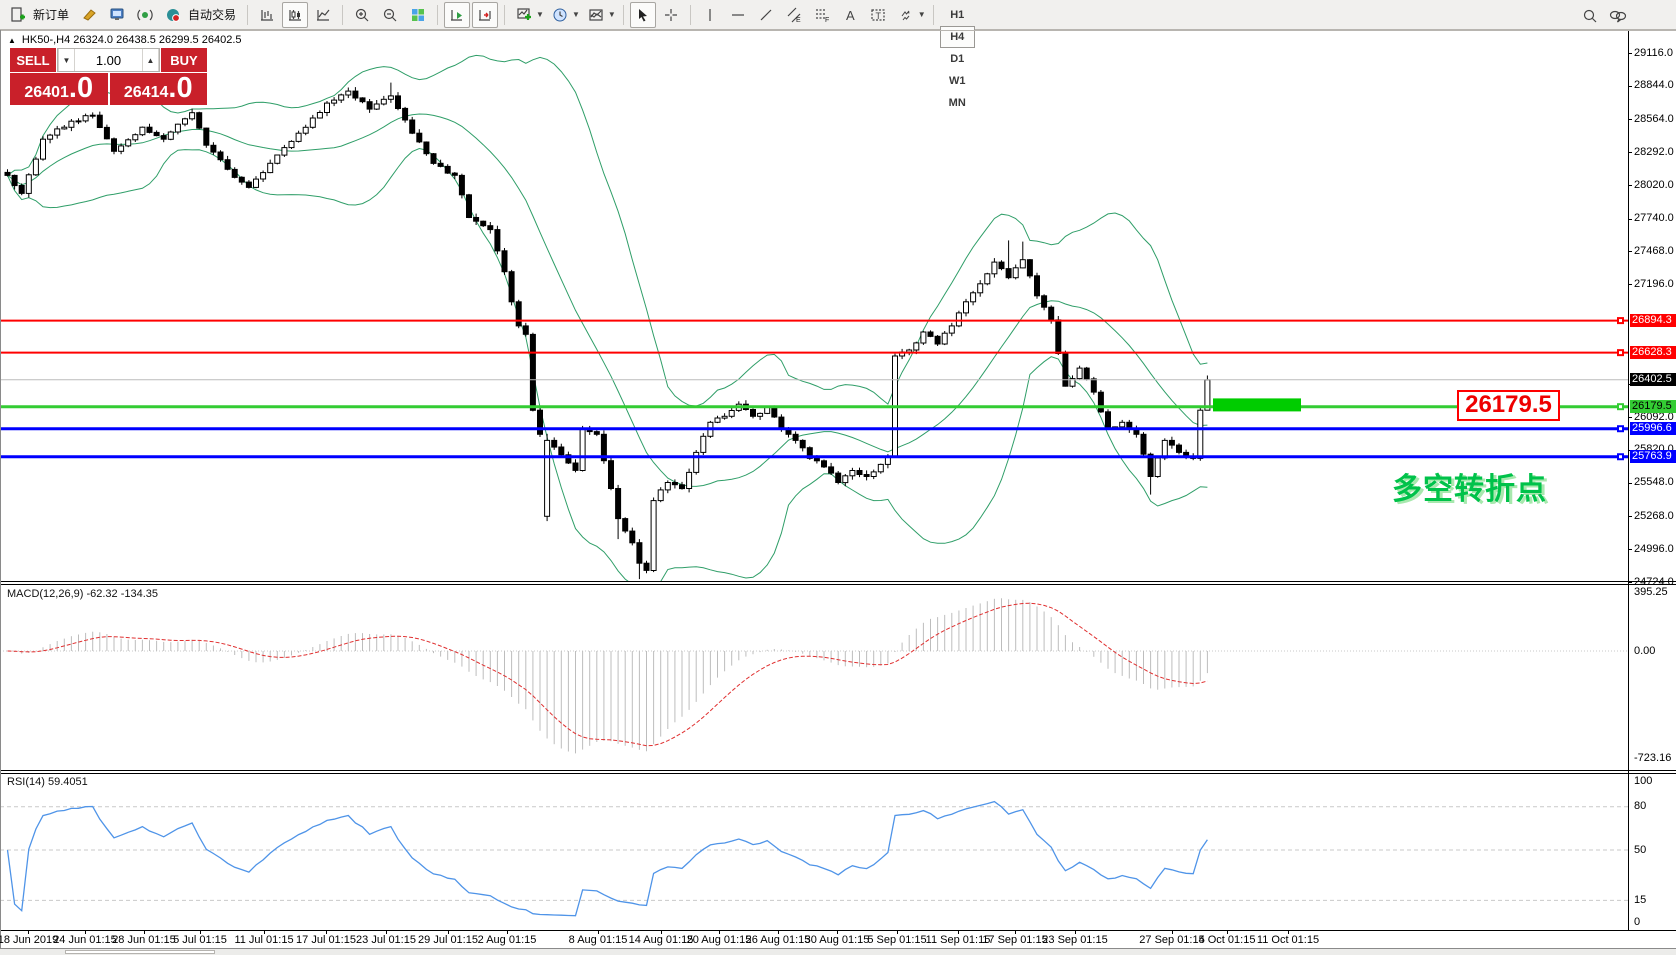  I want to click on templates-icon, so click(596, 15).